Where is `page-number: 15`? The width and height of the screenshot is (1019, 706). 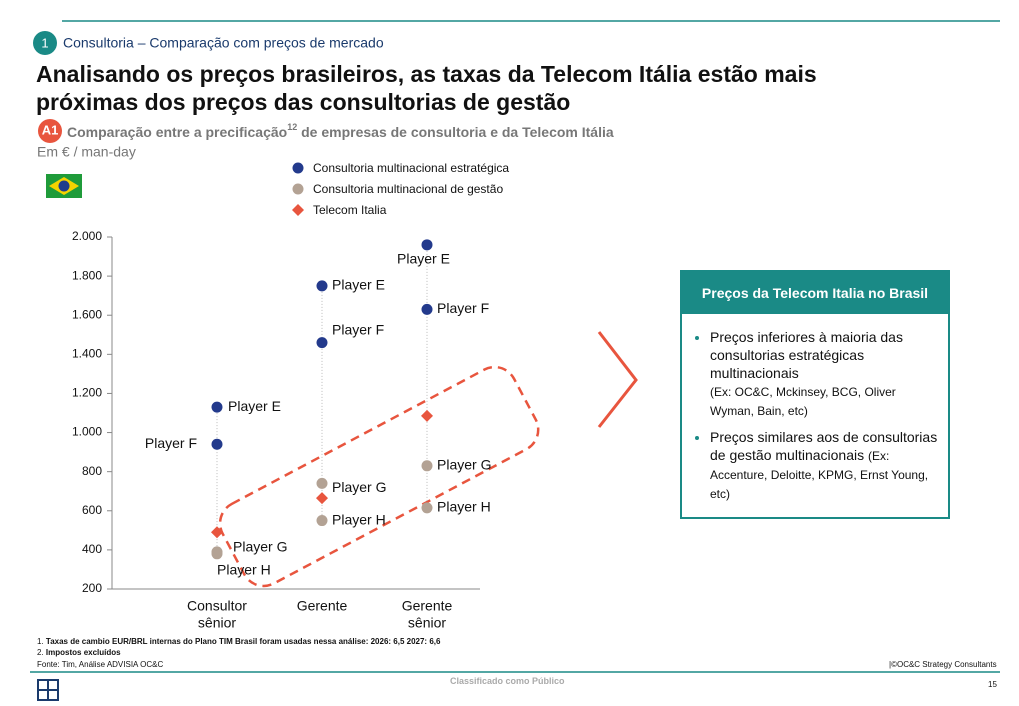 page-number: 15 is located at coordinates (992, 684).